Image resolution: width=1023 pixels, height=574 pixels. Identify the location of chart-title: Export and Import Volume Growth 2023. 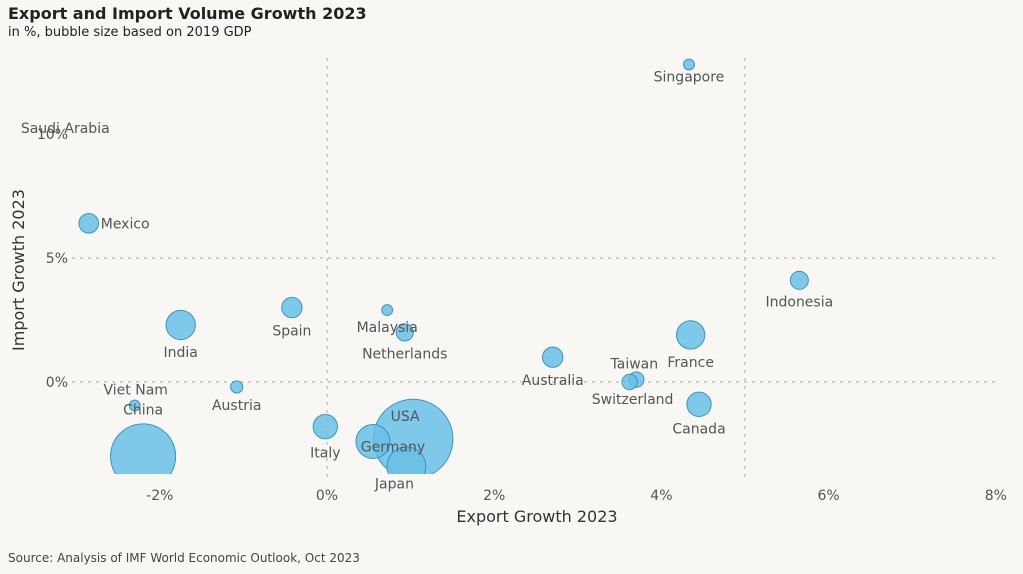
(187, 13).